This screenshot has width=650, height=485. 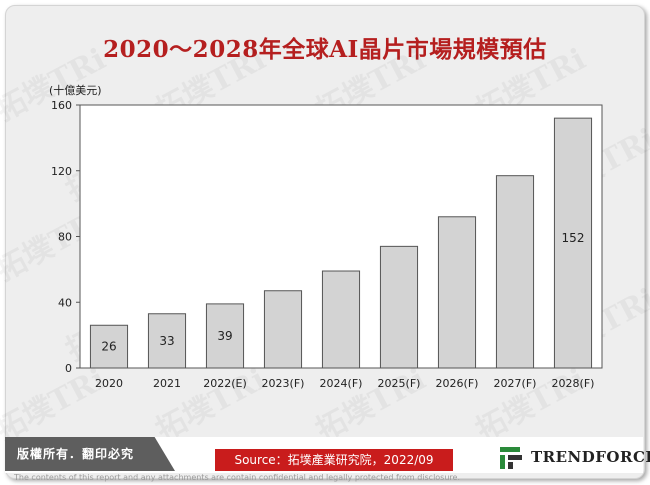 I want to click on x-tick-label: 2027(F), so click(x=515, y=383).